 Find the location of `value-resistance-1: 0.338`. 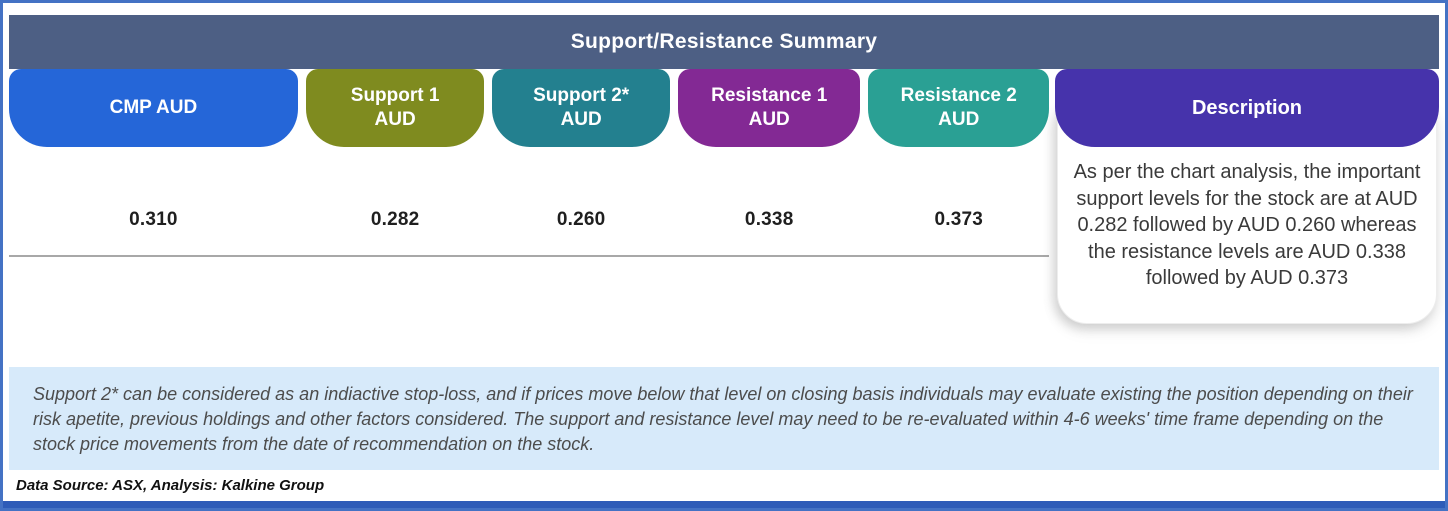

value-resistance-1: 0.338 is located at coordinates (769, 219).